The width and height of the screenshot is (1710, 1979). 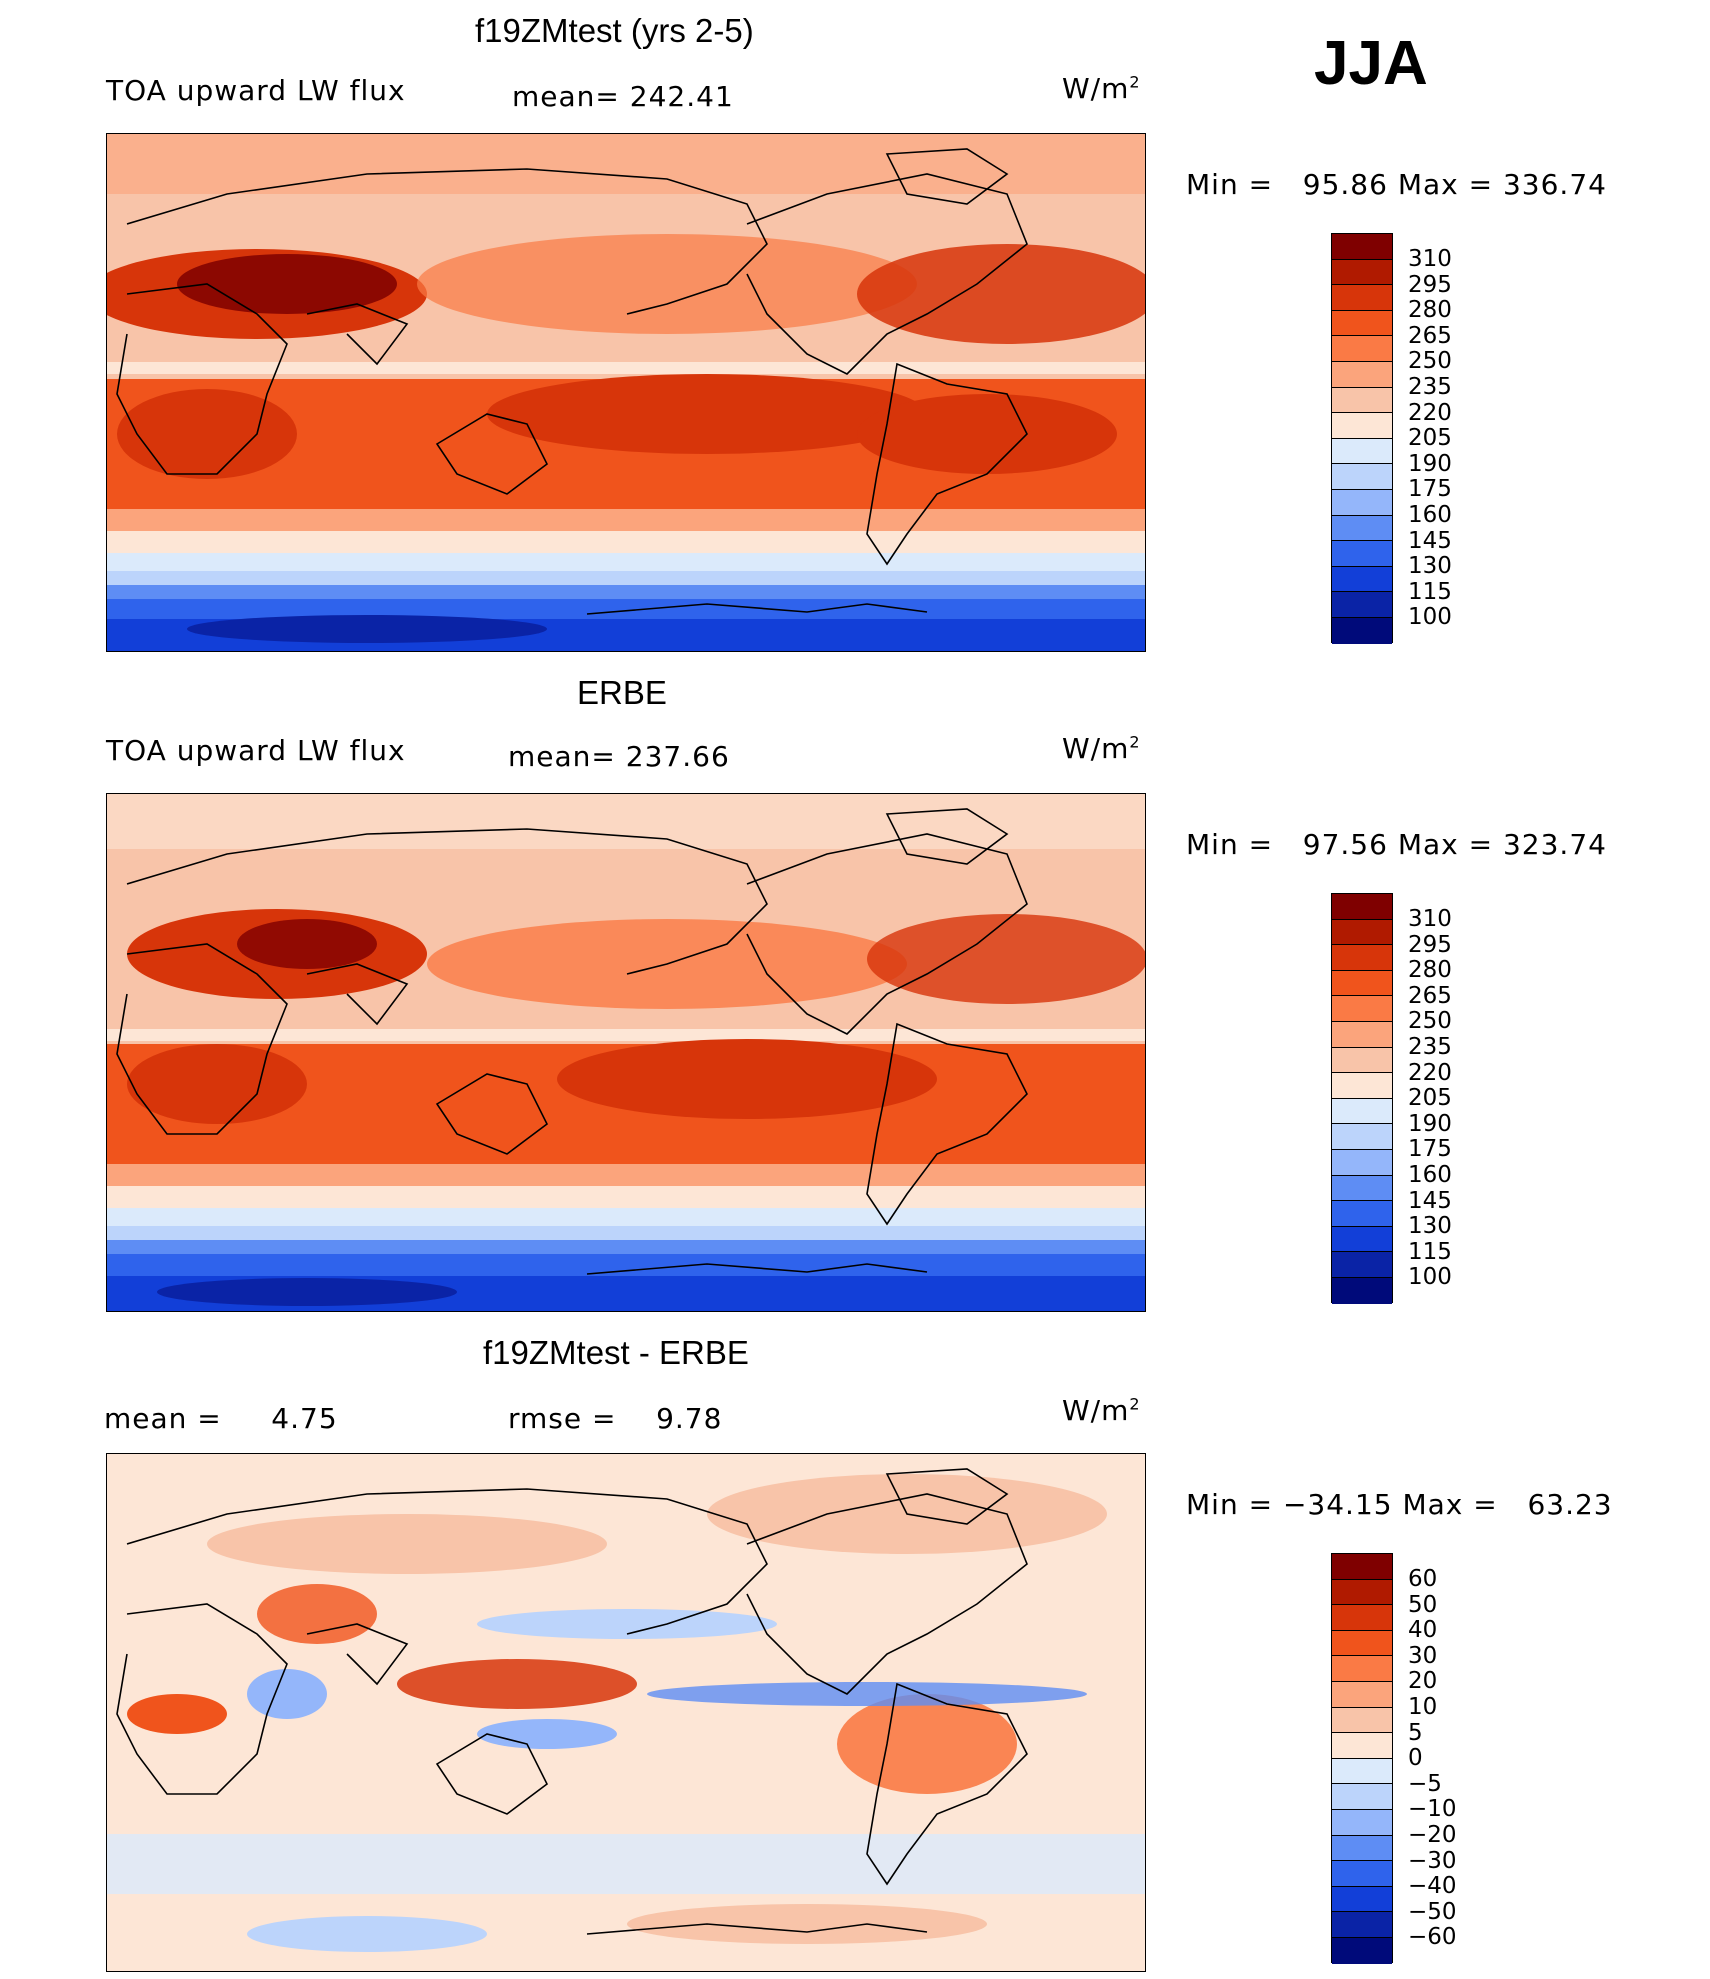 I want to click on colorbar-tick: 160, so click(x=1430, y=1175).